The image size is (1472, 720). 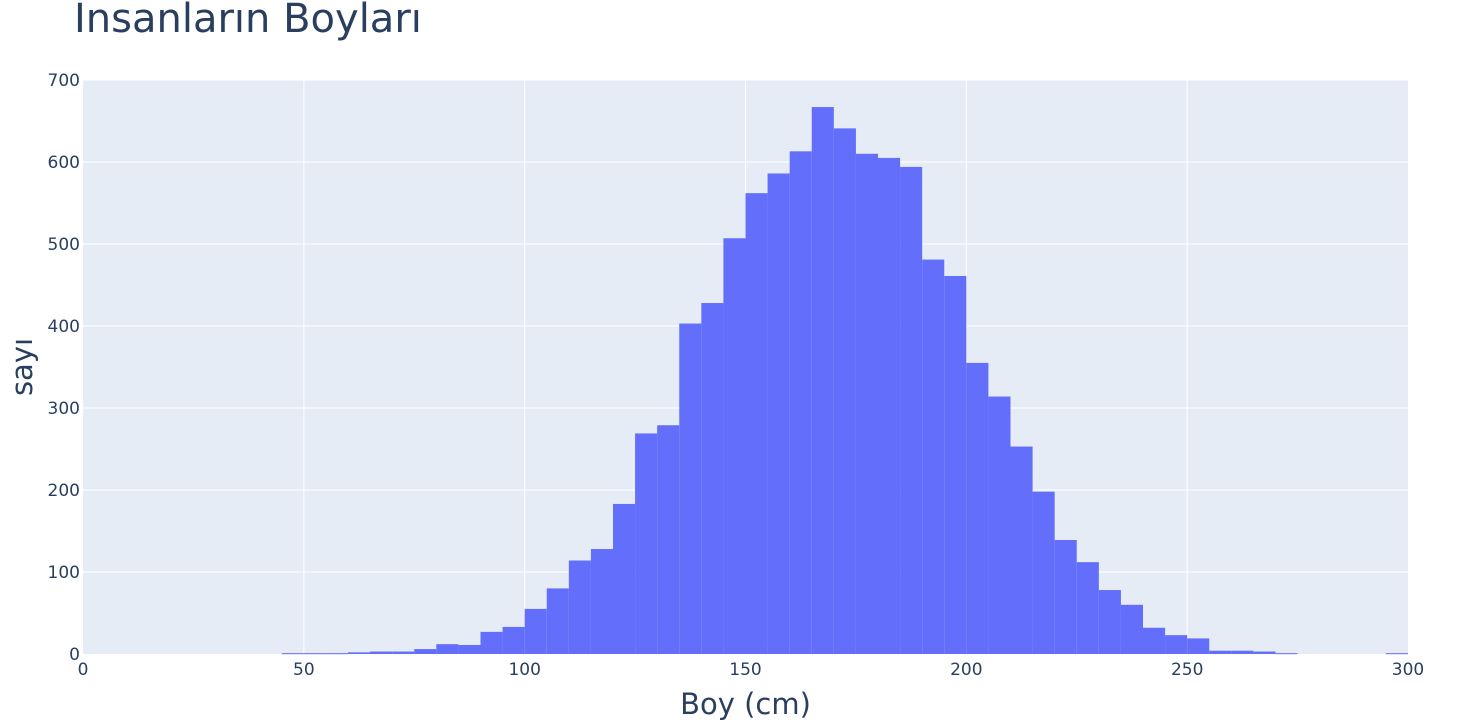 I want to click on y-tick-label: 500, so click(x=64, y=245).